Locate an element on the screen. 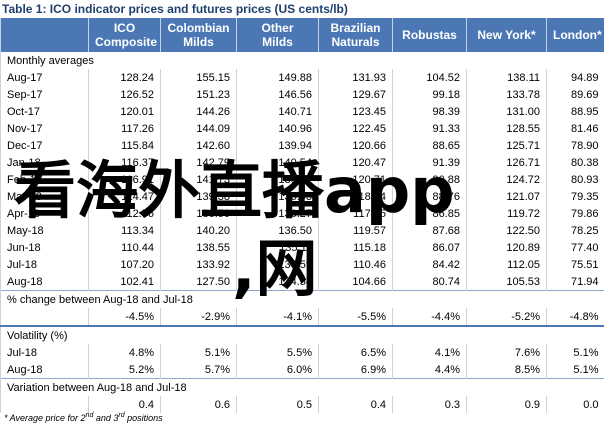 The height and width of the screenshot is (430, 604). value-cell: 78.25 is located at coordinates (575, 230).